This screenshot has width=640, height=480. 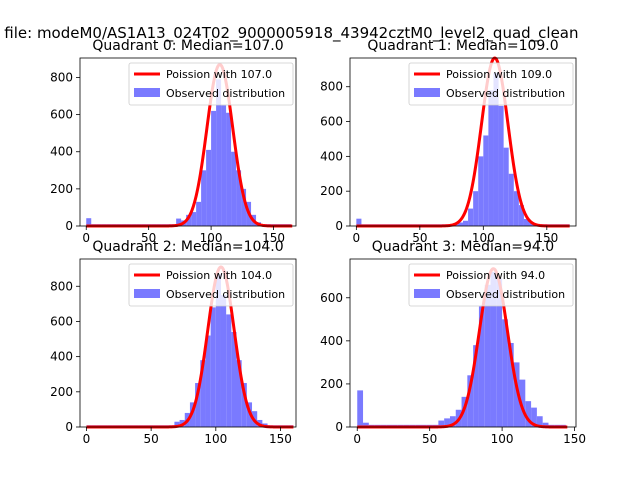 I want to click on legend-label: Poission with 107.0, so click(x=219, y=74).